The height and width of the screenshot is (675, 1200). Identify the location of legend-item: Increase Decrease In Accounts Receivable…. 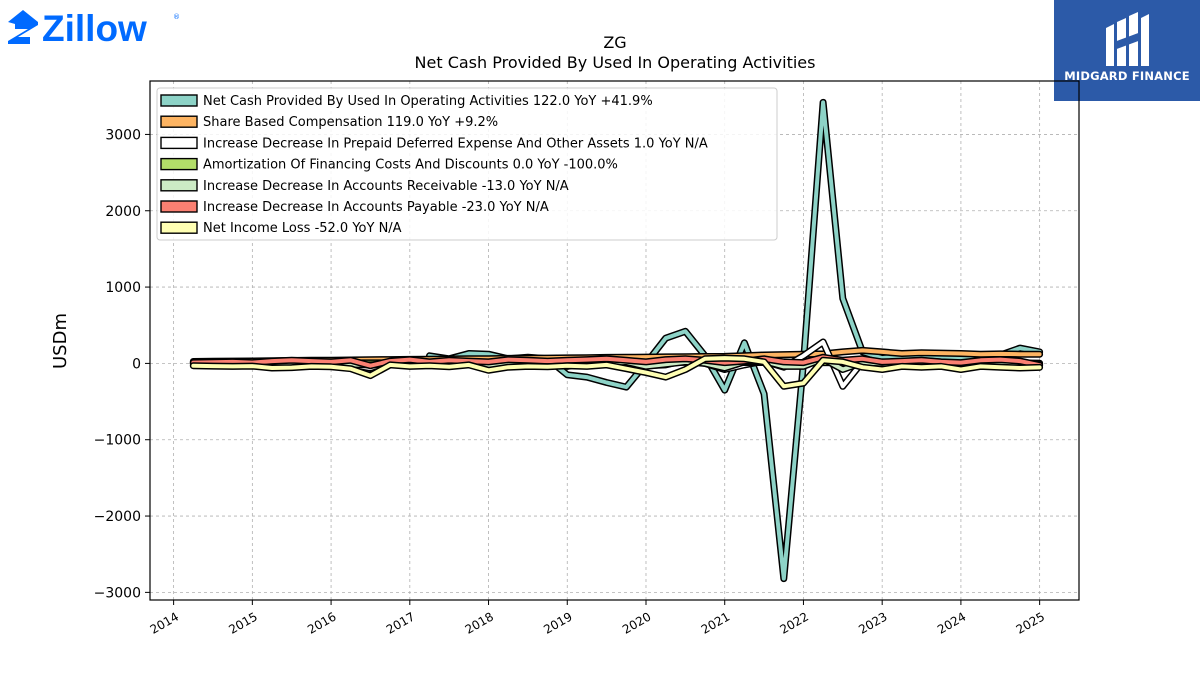
(364, 186).